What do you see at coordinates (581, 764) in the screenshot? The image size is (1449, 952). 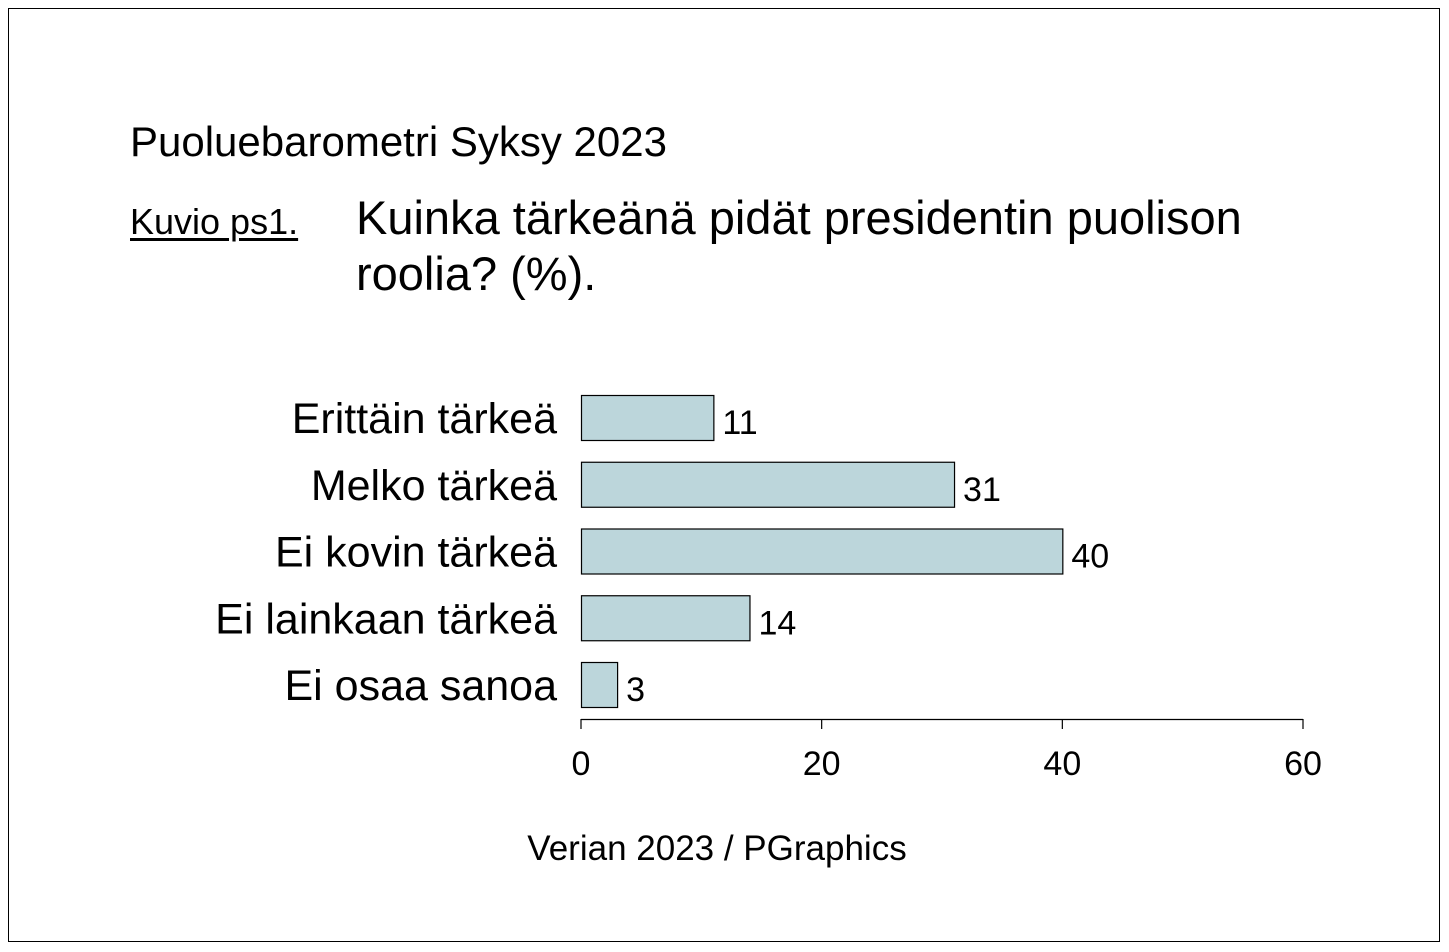 I see `x-tick-label: 0` at bounding box center [581, 764].